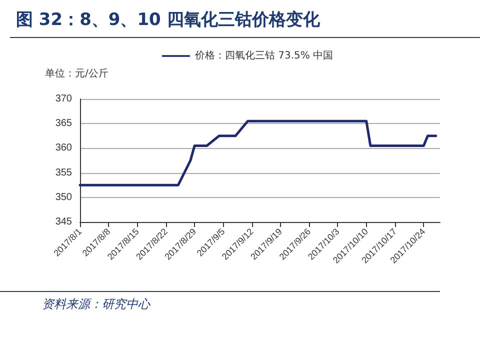 The height and width of the screenshot is (348, 495). I want to click on y-axis-title: 单位：元/公斤, so click(76, 74).